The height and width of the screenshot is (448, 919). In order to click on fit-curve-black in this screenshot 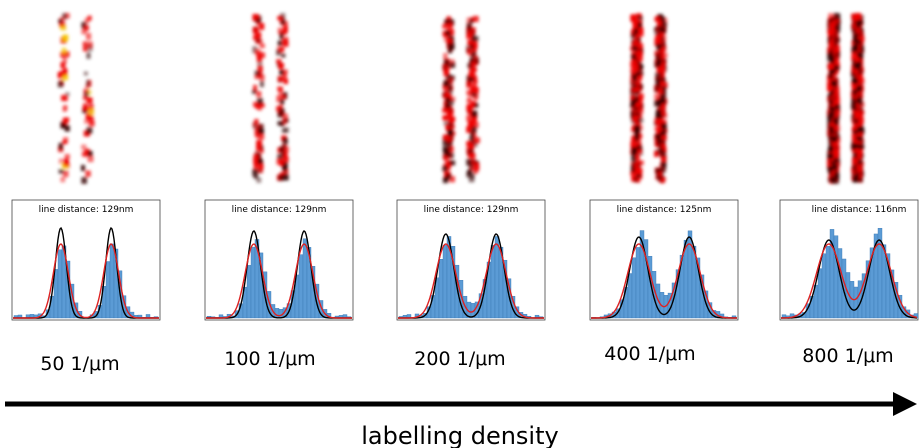, I will do `click(664, 277)`.